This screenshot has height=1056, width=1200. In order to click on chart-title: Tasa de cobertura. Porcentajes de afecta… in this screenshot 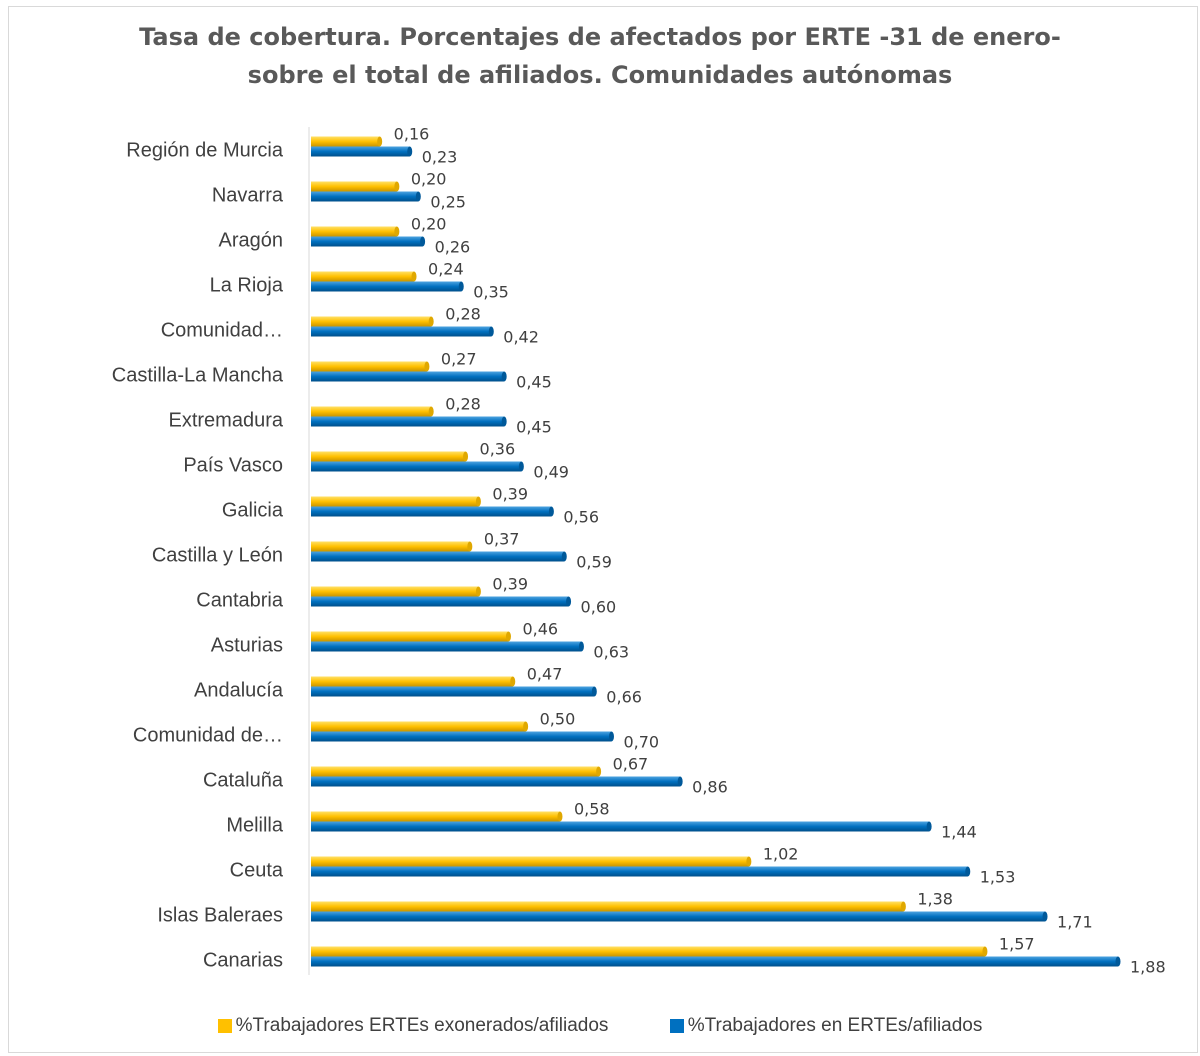, I will do `click(600, 56)`.